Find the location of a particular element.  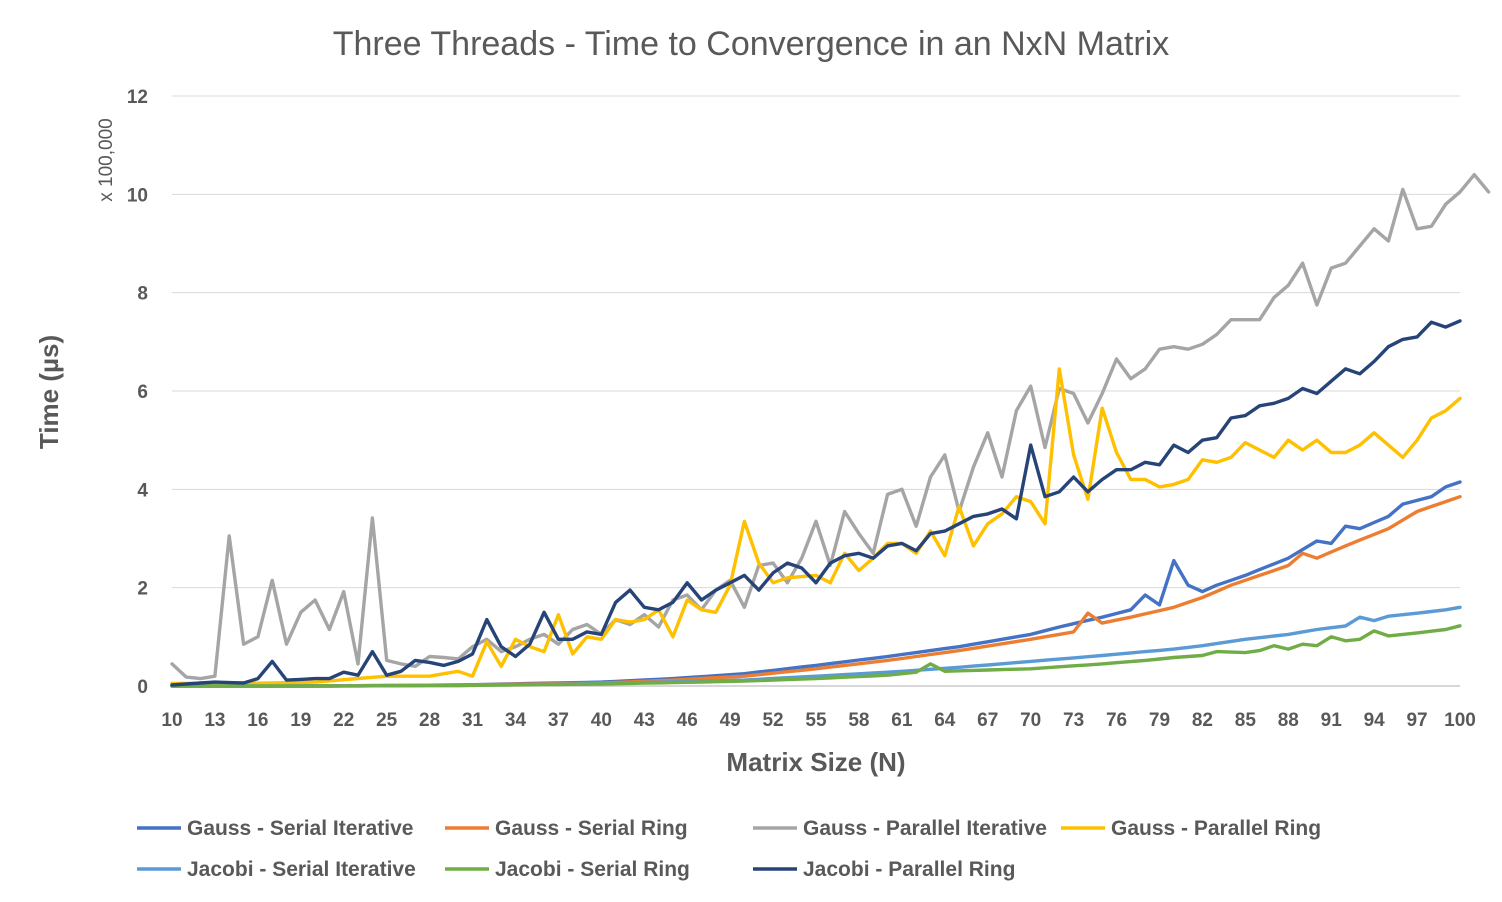

y-tick-label: 8 is located at coordinates (142, 294).